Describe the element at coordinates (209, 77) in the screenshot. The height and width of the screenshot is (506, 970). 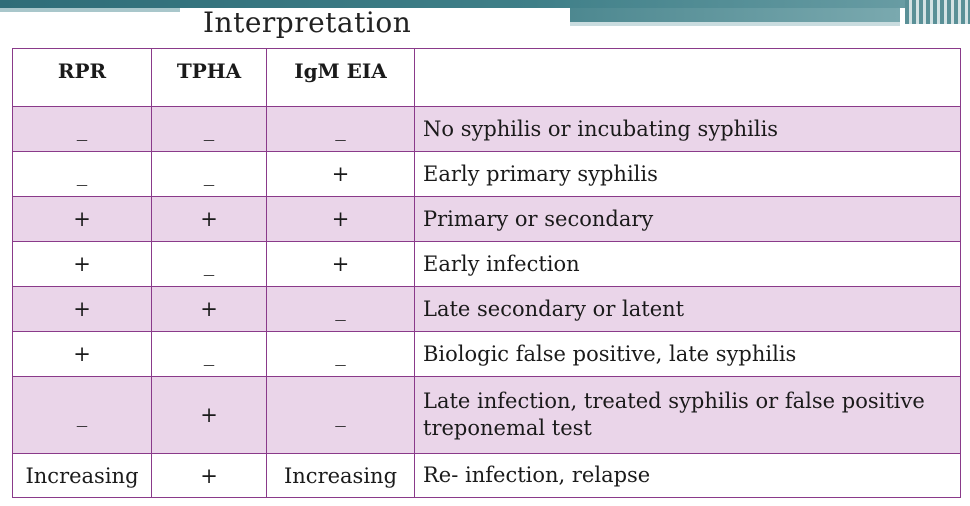
I see `header-tpha: TPHA` at that location.